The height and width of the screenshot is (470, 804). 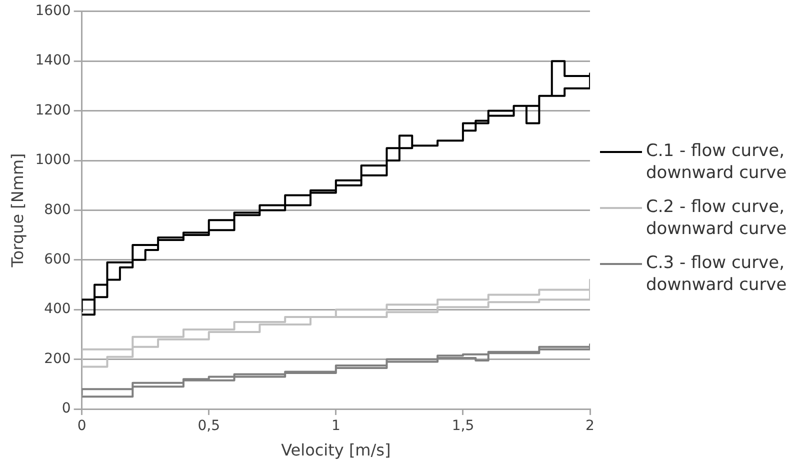 I want to click on x-tick-label: 0,5, so click(x=209, y=426).